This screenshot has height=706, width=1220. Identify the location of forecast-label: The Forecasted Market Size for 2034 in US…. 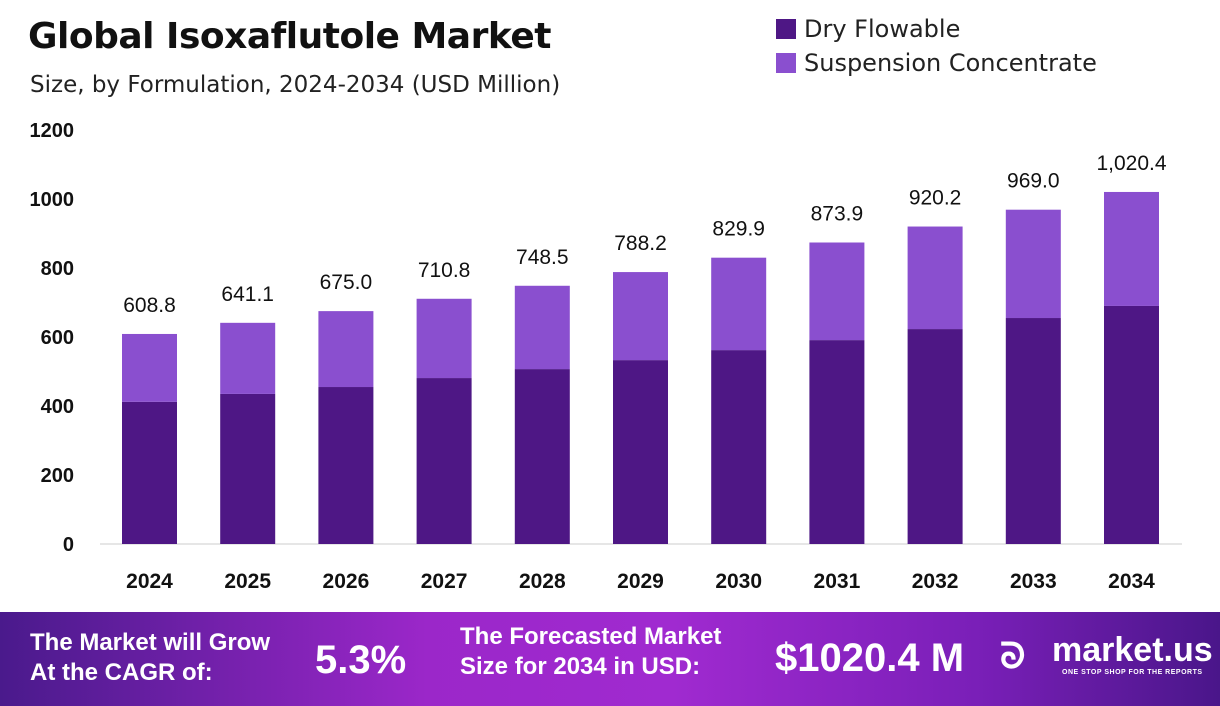
(590, 652).